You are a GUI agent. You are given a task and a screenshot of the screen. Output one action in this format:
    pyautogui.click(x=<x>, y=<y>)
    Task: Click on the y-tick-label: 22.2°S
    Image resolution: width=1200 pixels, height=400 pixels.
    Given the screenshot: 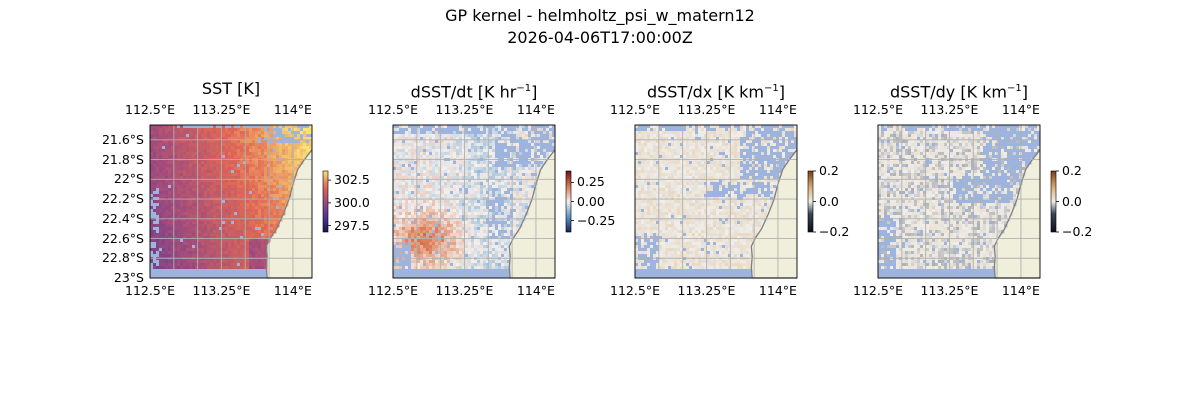 What is the action you would take?
    pyautogui.click(x=122, y=199)
    